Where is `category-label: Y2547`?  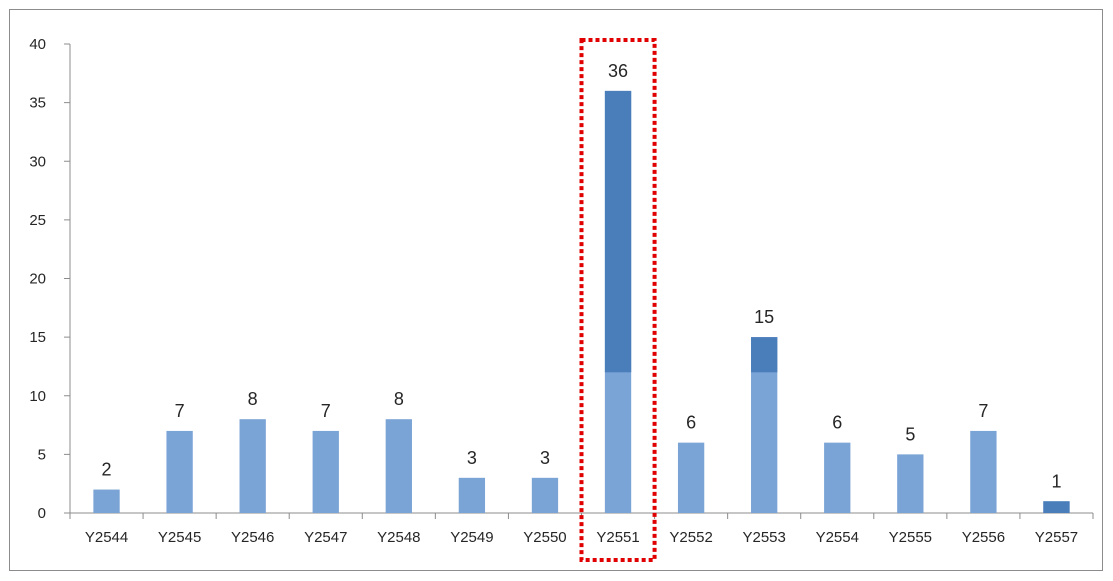
category-label: Y2547 is located at coordinates (325, 537).